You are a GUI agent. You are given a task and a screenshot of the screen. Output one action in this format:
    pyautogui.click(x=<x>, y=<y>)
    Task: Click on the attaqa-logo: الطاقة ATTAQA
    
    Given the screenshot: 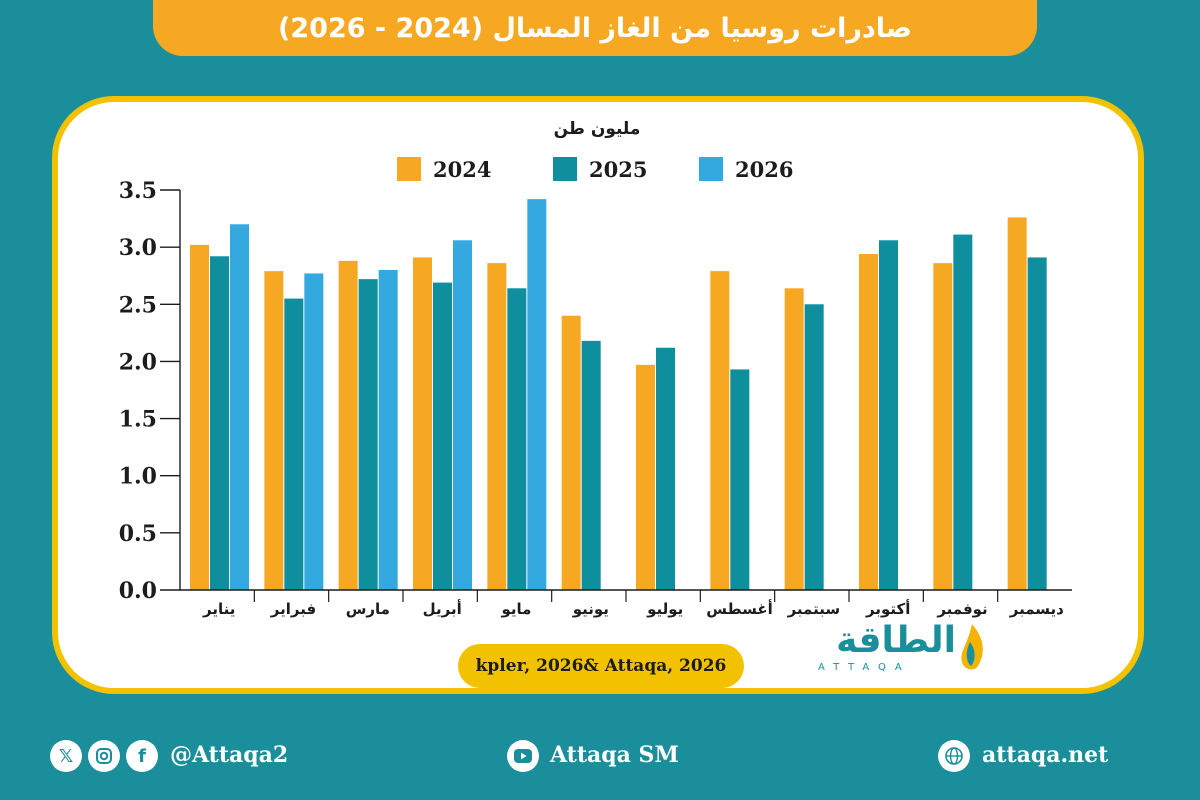 What is the action you would take?
    pyautogui.click(x=895, y=649)
    